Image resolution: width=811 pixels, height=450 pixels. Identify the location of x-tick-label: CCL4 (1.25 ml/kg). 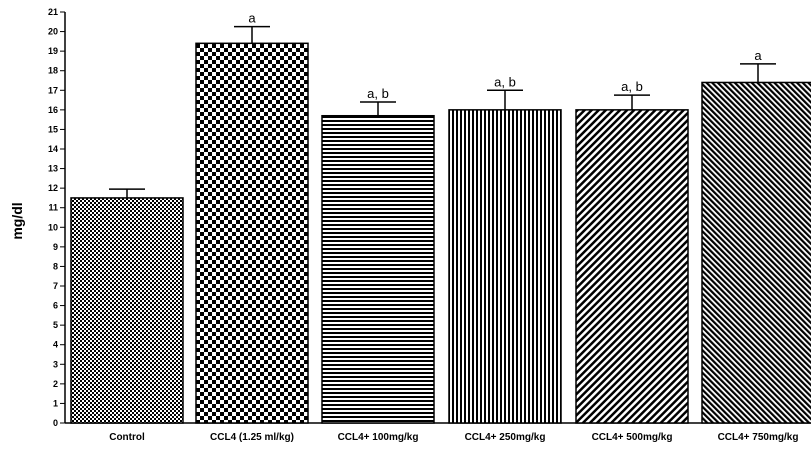
(252, 437).